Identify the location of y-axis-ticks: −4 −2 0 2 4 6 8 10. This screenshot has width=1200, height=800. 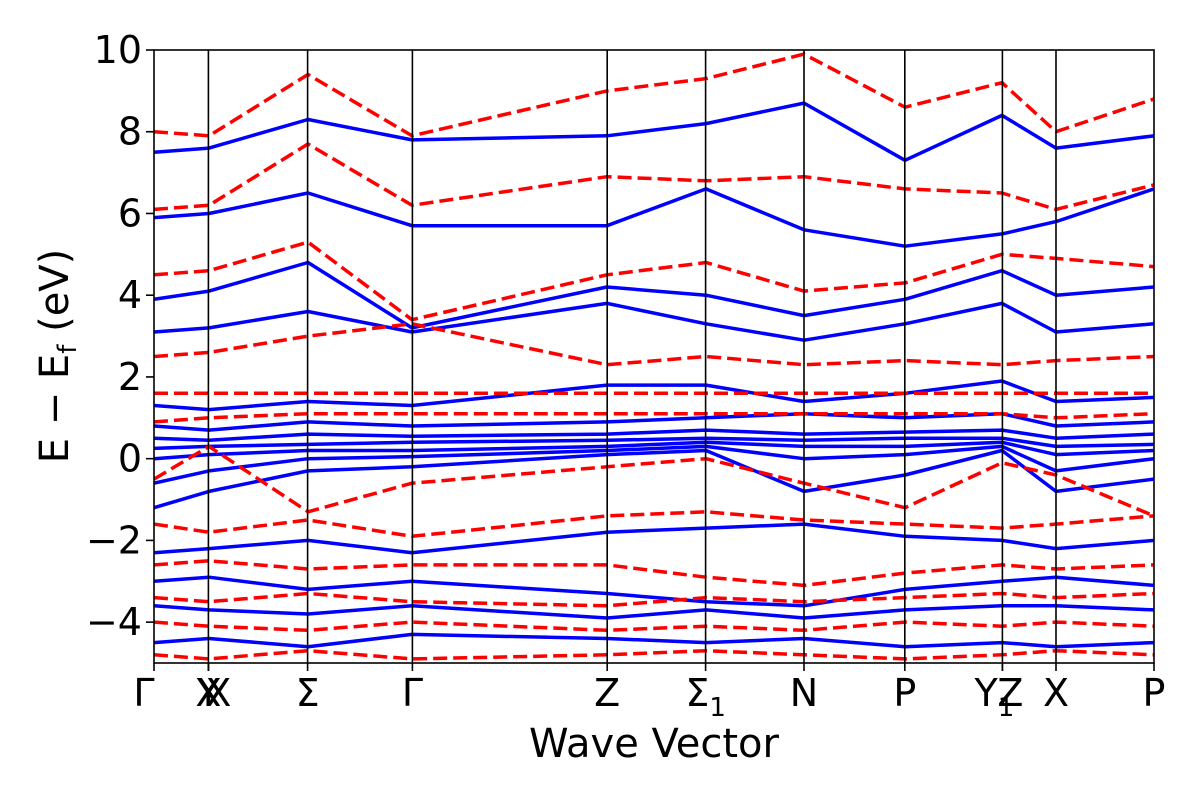
(120, 336).